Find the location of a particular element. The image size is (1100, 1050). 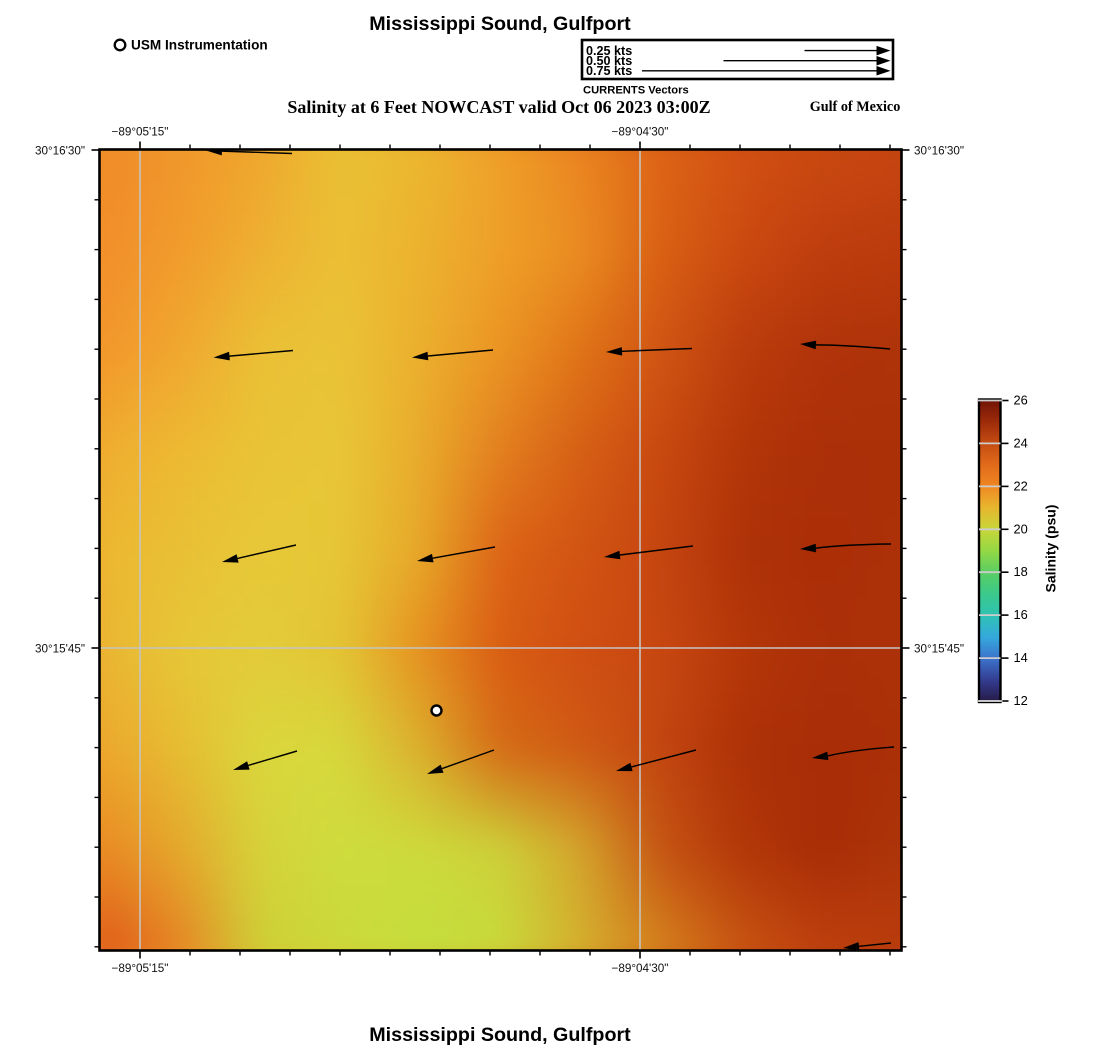

svg-text: 0.25 kts is located at coordinates (609, 51).